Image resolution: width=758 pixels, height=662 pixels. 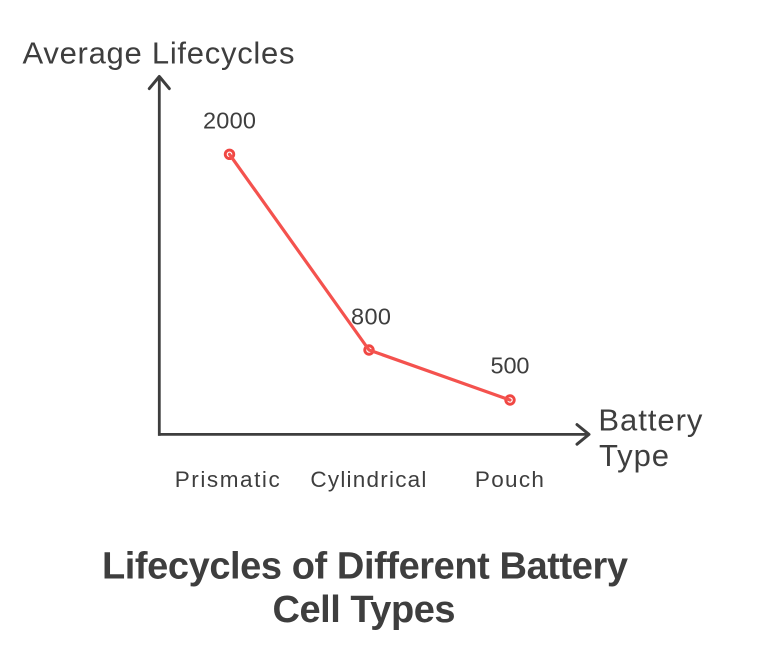 I want to click on svg-text: Pouch, so click(x=509, y=479).